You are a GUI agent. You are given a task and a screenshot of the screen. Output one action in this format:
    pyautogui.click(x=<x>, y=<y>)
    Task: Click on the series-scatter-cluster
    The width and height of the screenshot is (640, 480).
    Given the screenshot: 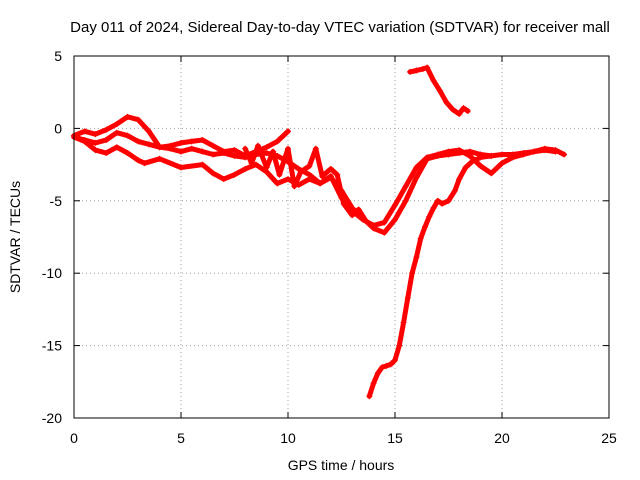 What is the action you would take?
    pyautogui.click(x=305, y=182)
    